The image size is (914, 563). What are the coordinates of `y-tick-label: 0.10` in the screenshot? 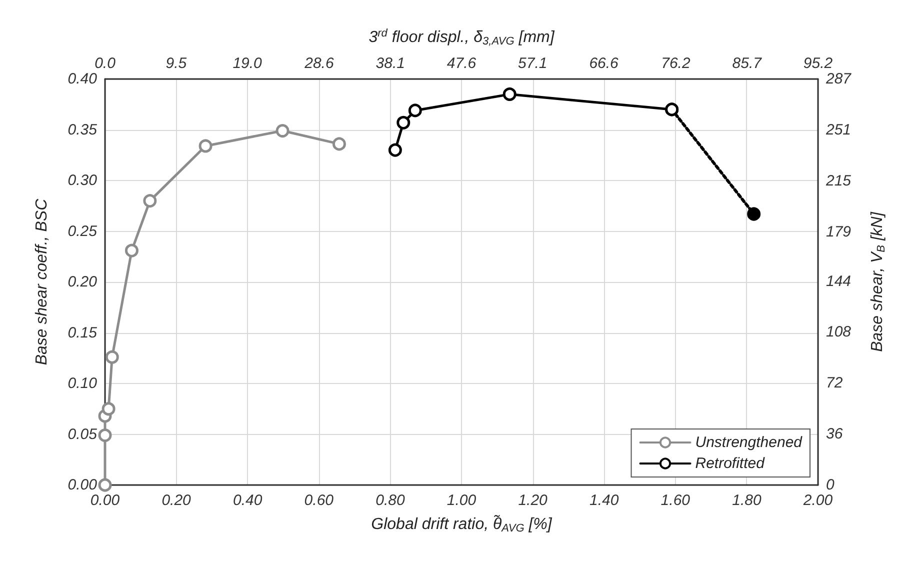 It's located at (83, 383).